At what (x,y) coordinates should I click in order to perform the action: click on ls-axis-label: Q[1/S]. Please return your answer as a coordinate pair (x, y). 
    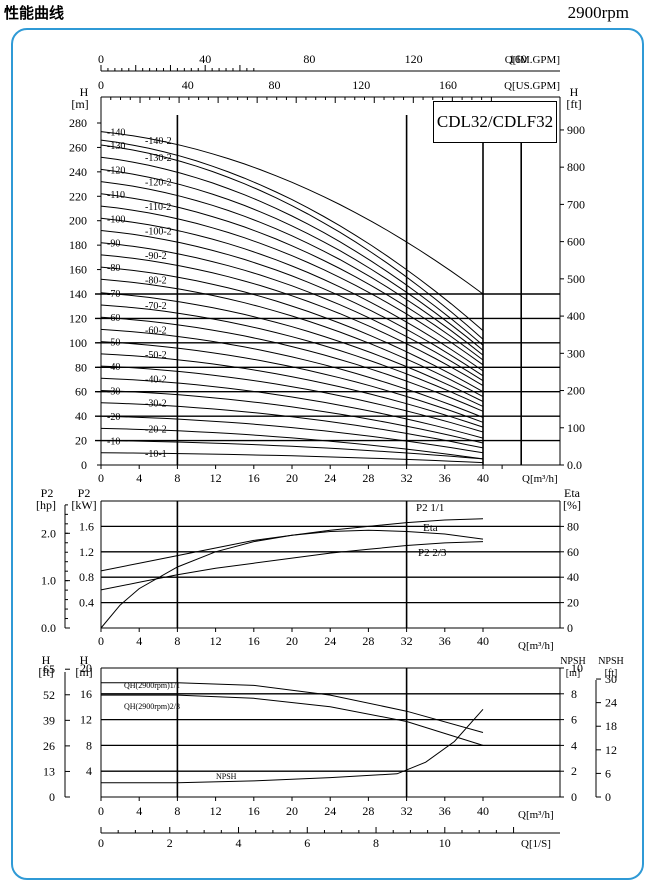
    Looking at the image, I should click on (536, 844).